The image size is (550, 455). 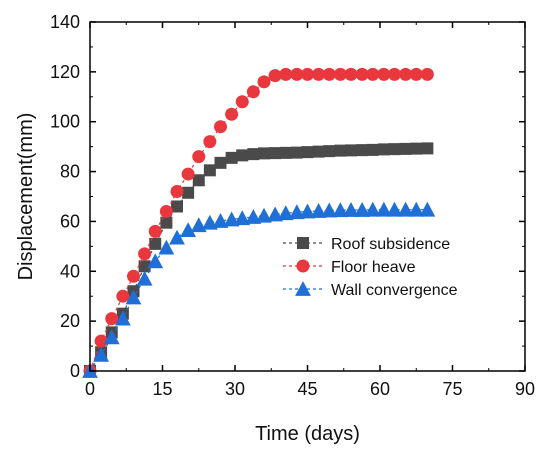 I want to click on legend-item: Floor heave, so click(x=349, y=267).